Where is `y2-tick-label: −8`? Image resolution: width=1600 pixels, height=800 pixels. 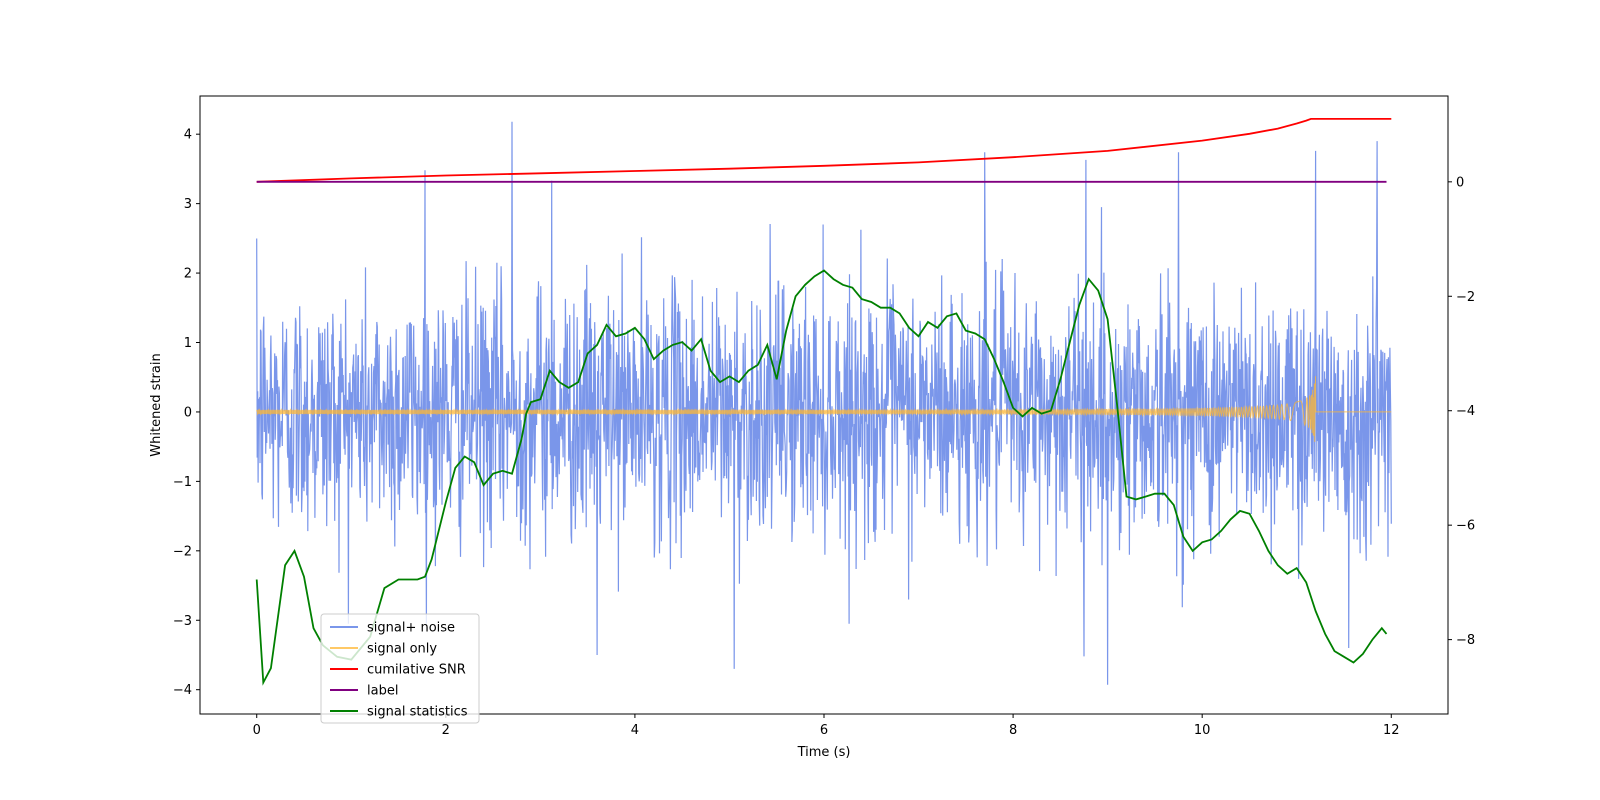 y2-tick-label: −8 is located at coordinates (1465, 640).